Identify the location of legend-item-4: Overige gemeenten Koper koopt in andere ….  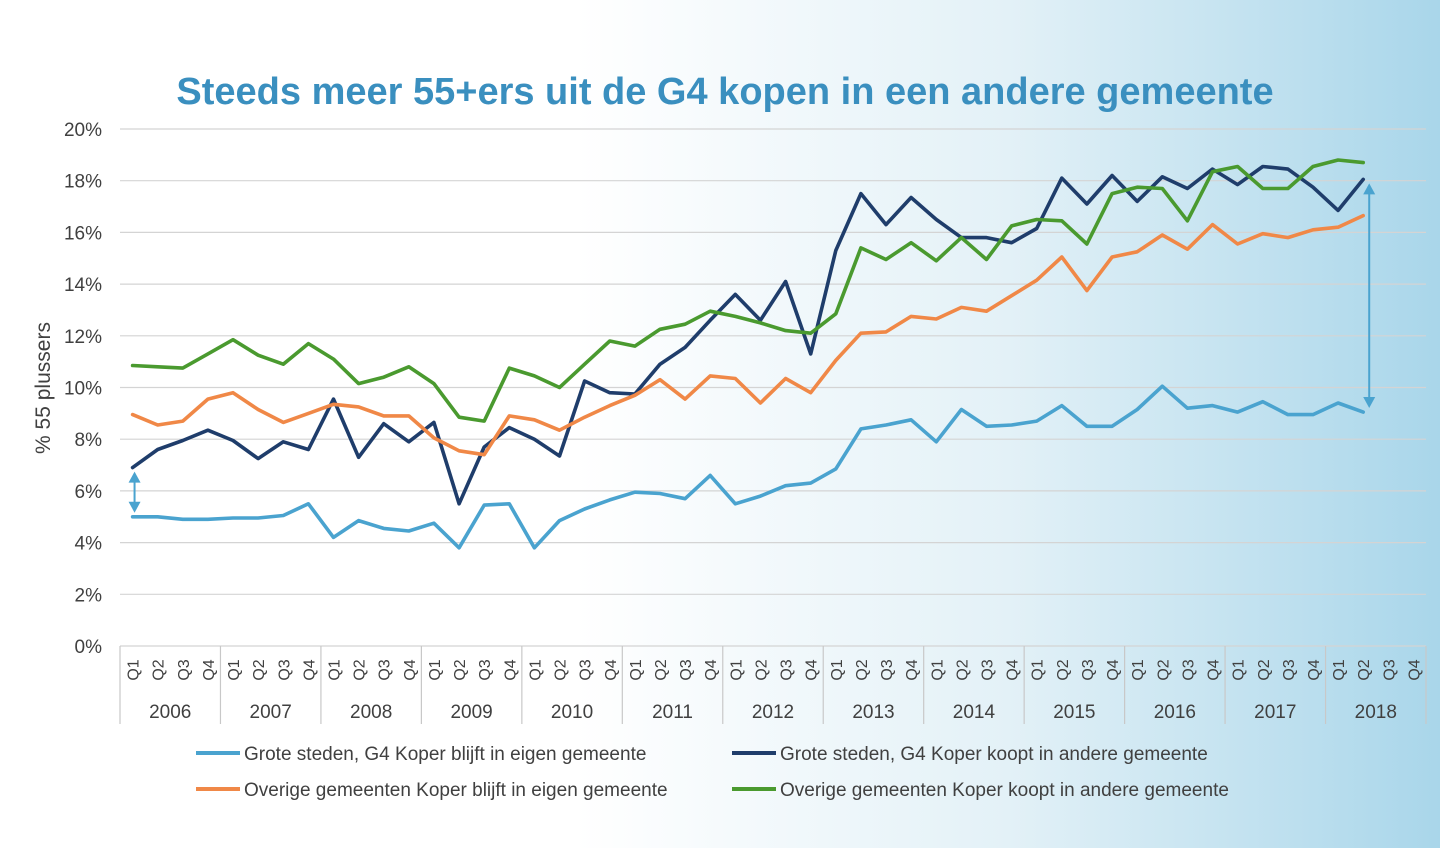
(980, 790).